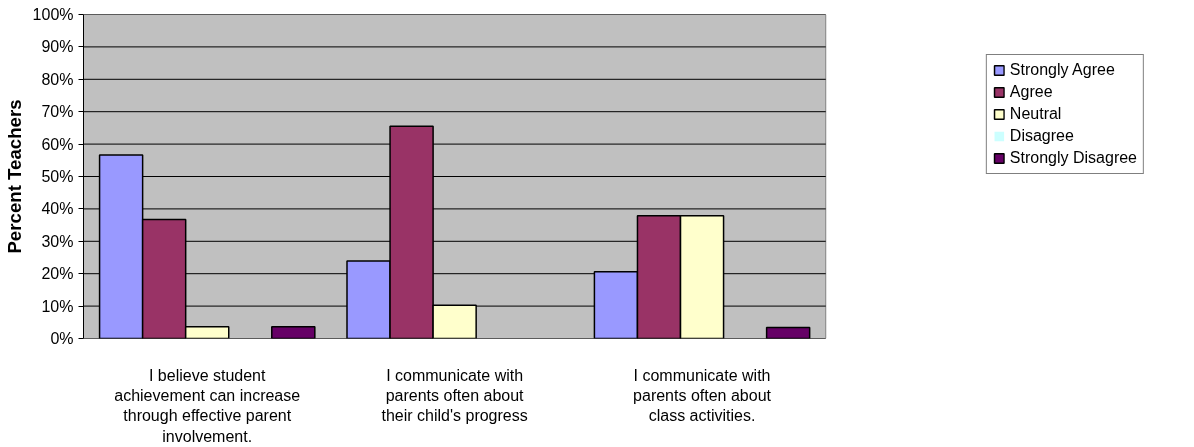 This screenshot has height=447, width=1194. What do you see at coordinates (57, 306) in the screenshot?
I see `y-tick-label: 10%` at bounding box center [57, 306].